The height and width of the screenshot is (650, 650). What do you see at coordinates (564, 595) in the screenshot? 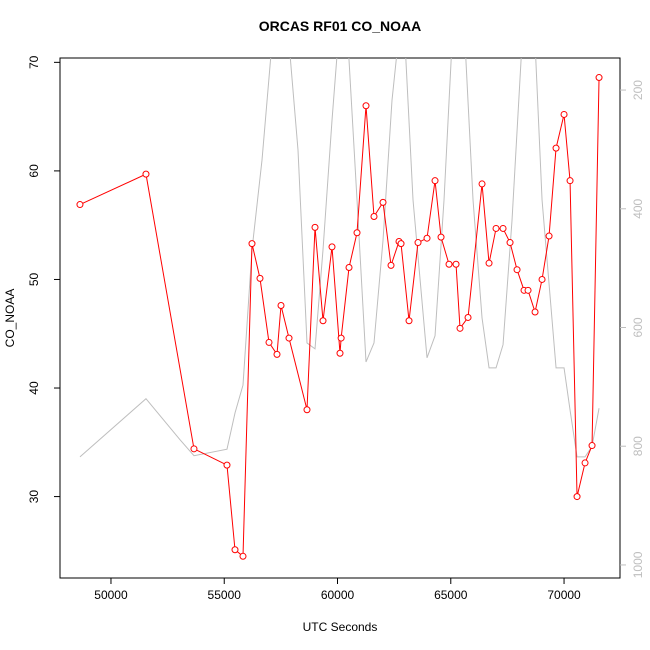
I see `x-tick-label: 70000` at bounding box center [564, 595].